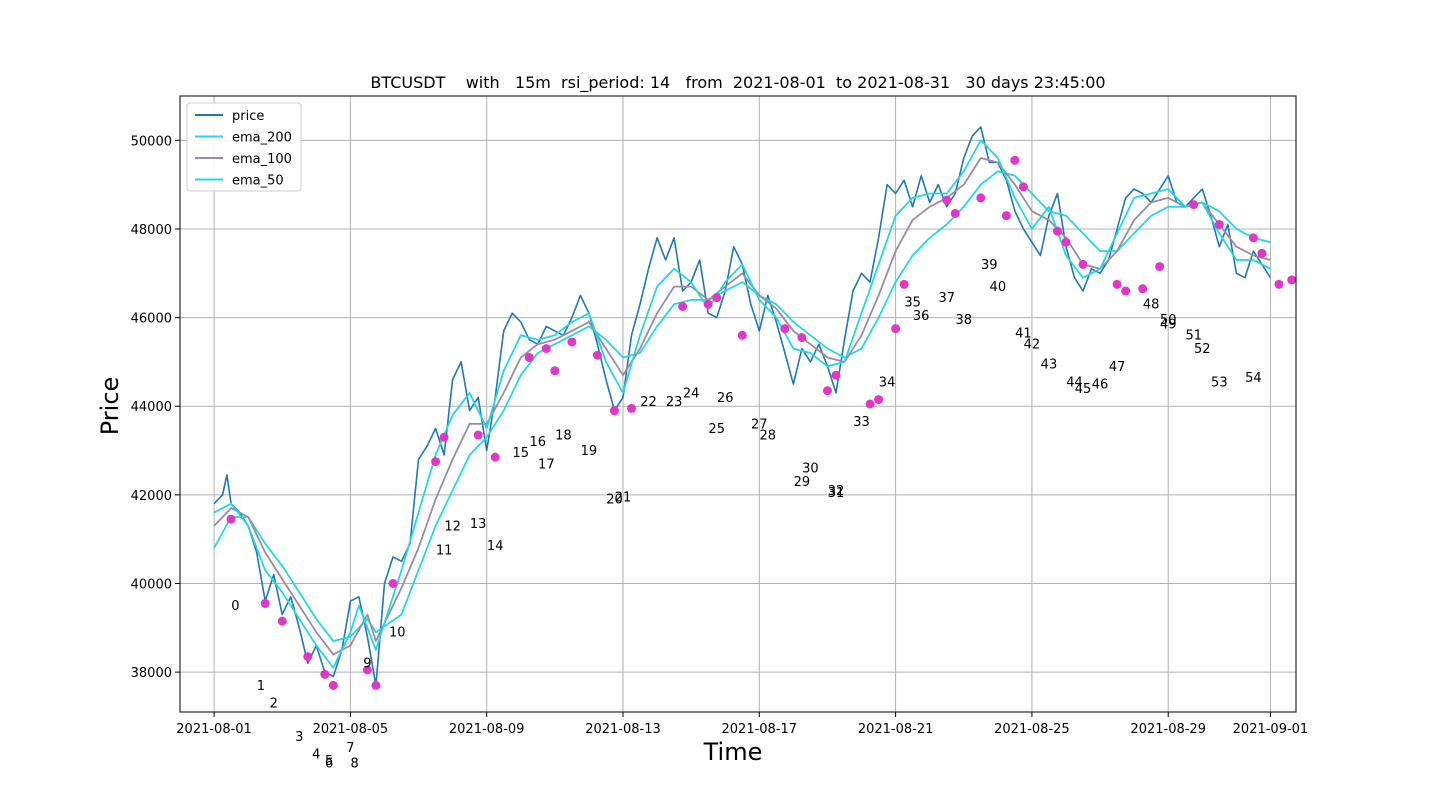 This screenshot has height=800, width=1440. Describe the element at coordinates (355, 763) in the screenshot. I see `signal-label: 8` at that location.